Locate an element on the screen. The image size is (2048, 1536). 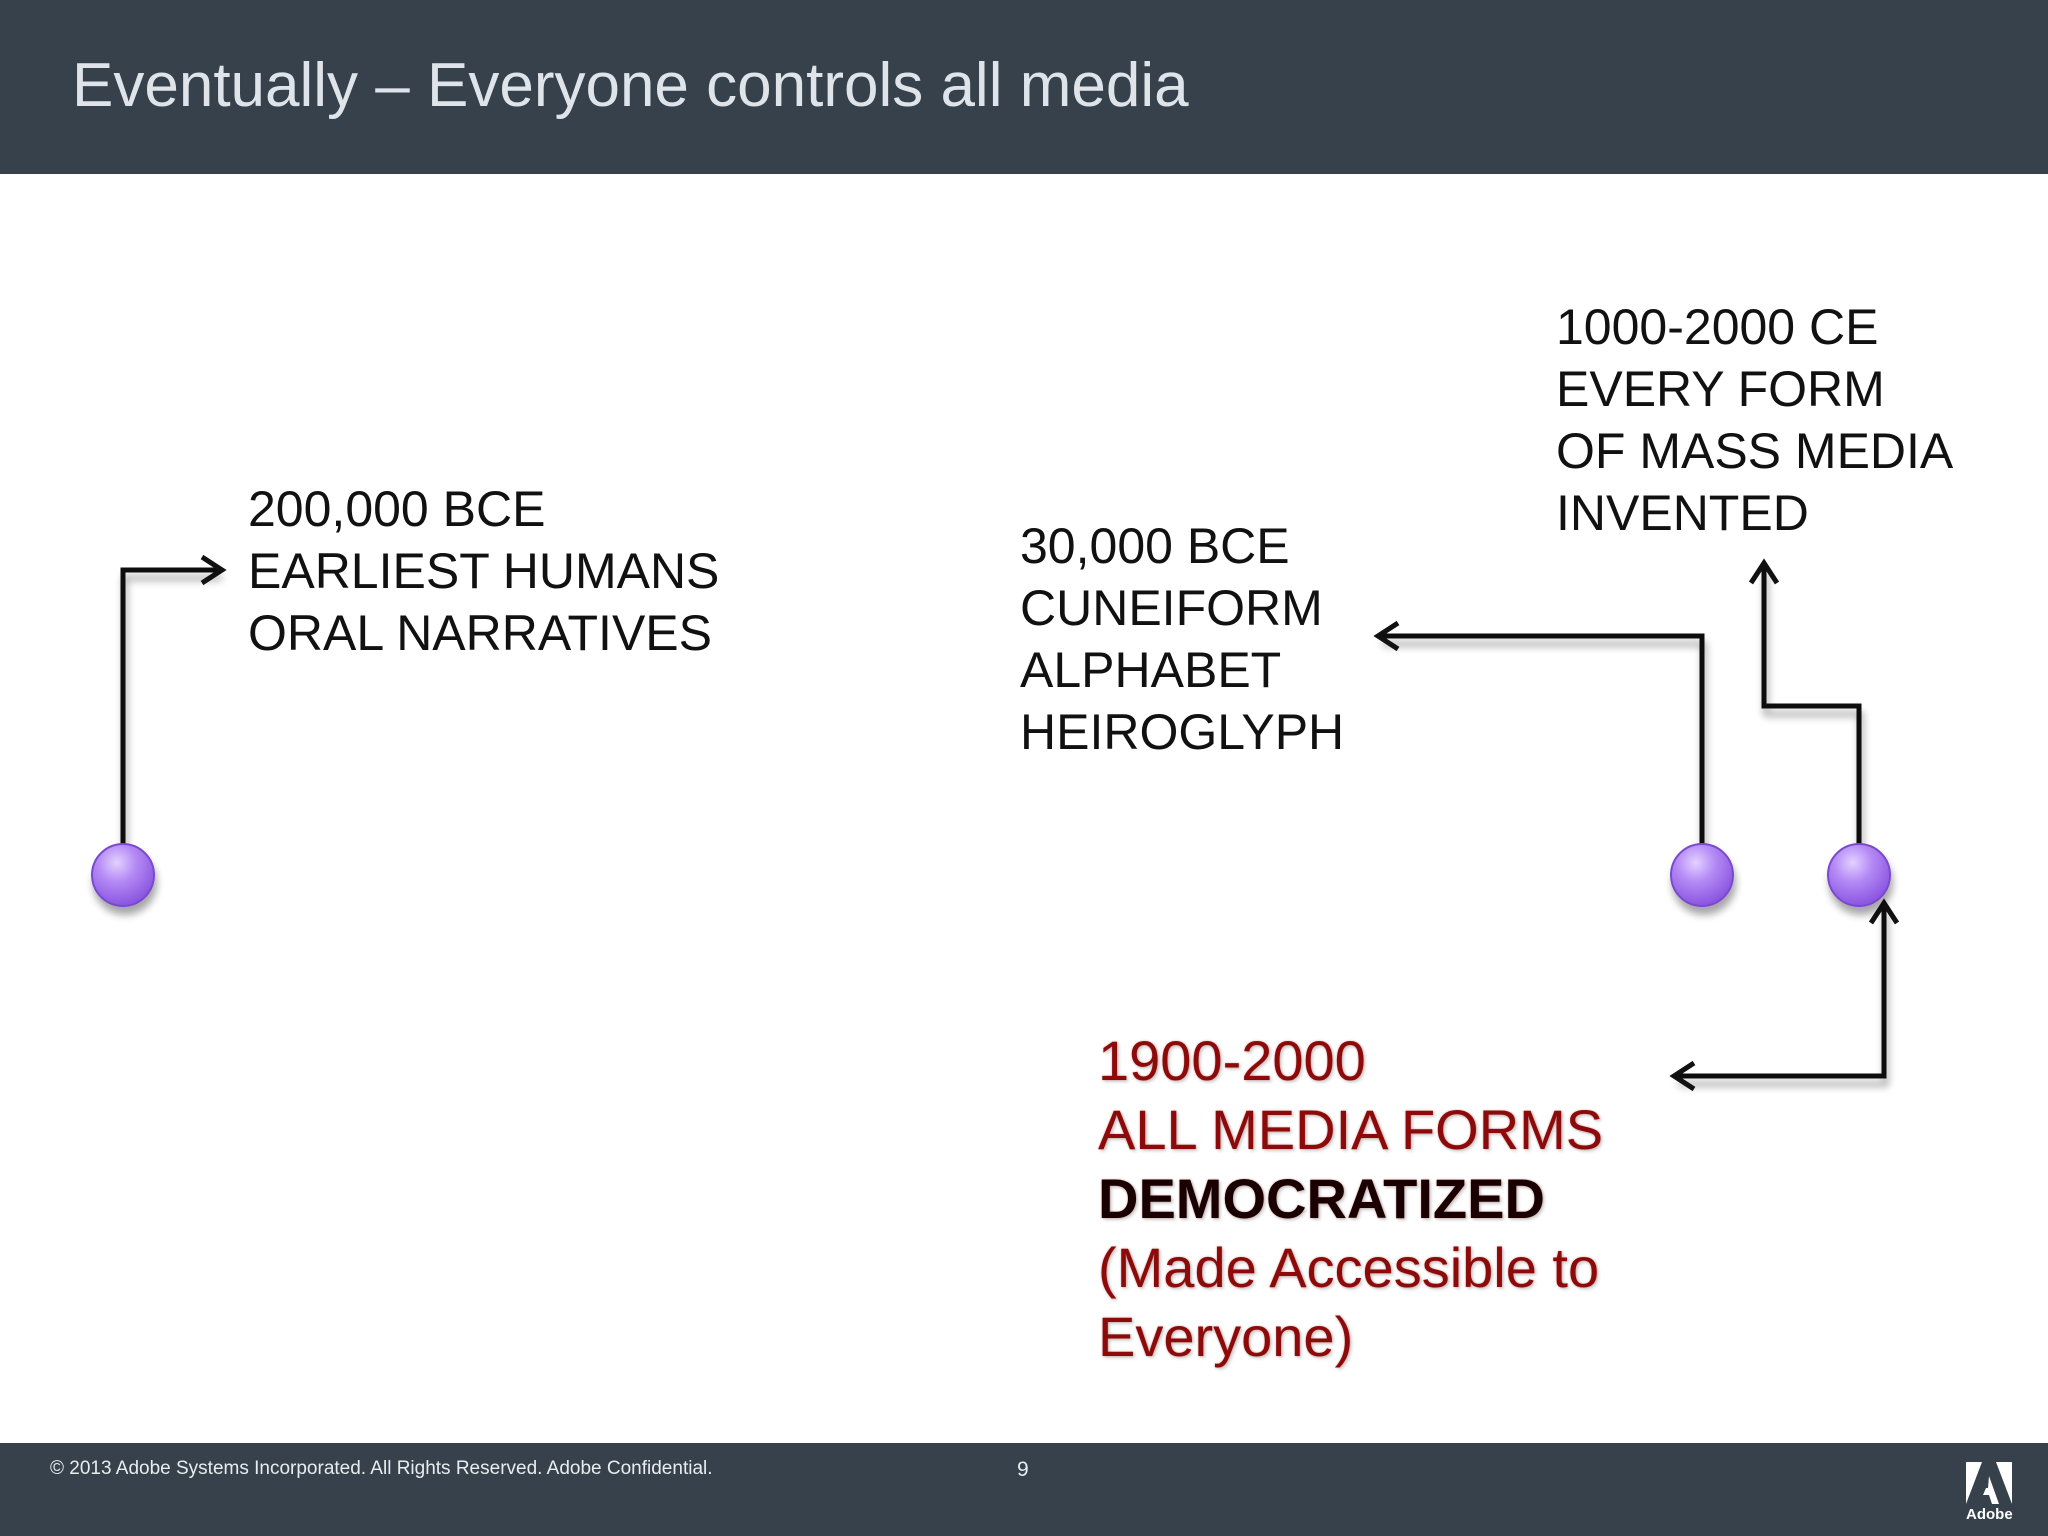
event-line: EVERY FORM is located at coordinates (1720, 389).